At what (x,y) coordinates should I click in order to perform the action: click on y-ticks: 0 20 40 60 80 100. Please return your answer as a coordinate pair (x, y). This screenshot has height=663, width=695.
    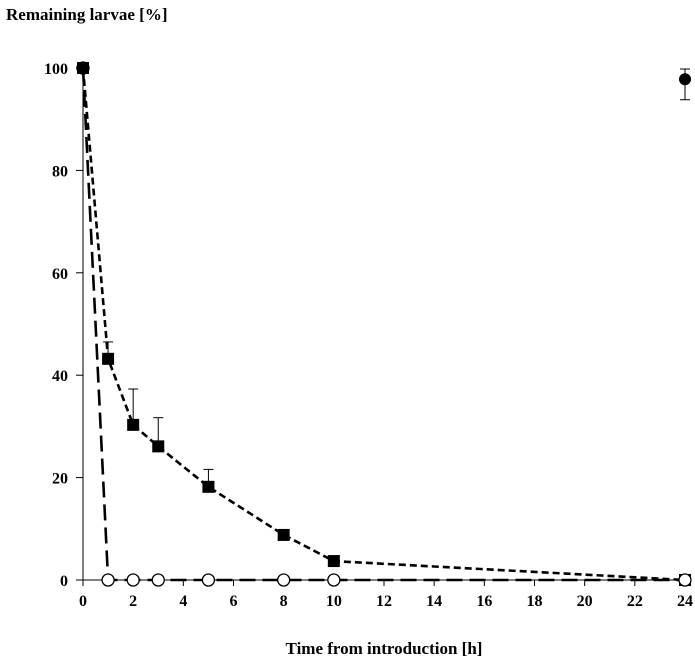
    Looking at the image, I should click on (63, 325).